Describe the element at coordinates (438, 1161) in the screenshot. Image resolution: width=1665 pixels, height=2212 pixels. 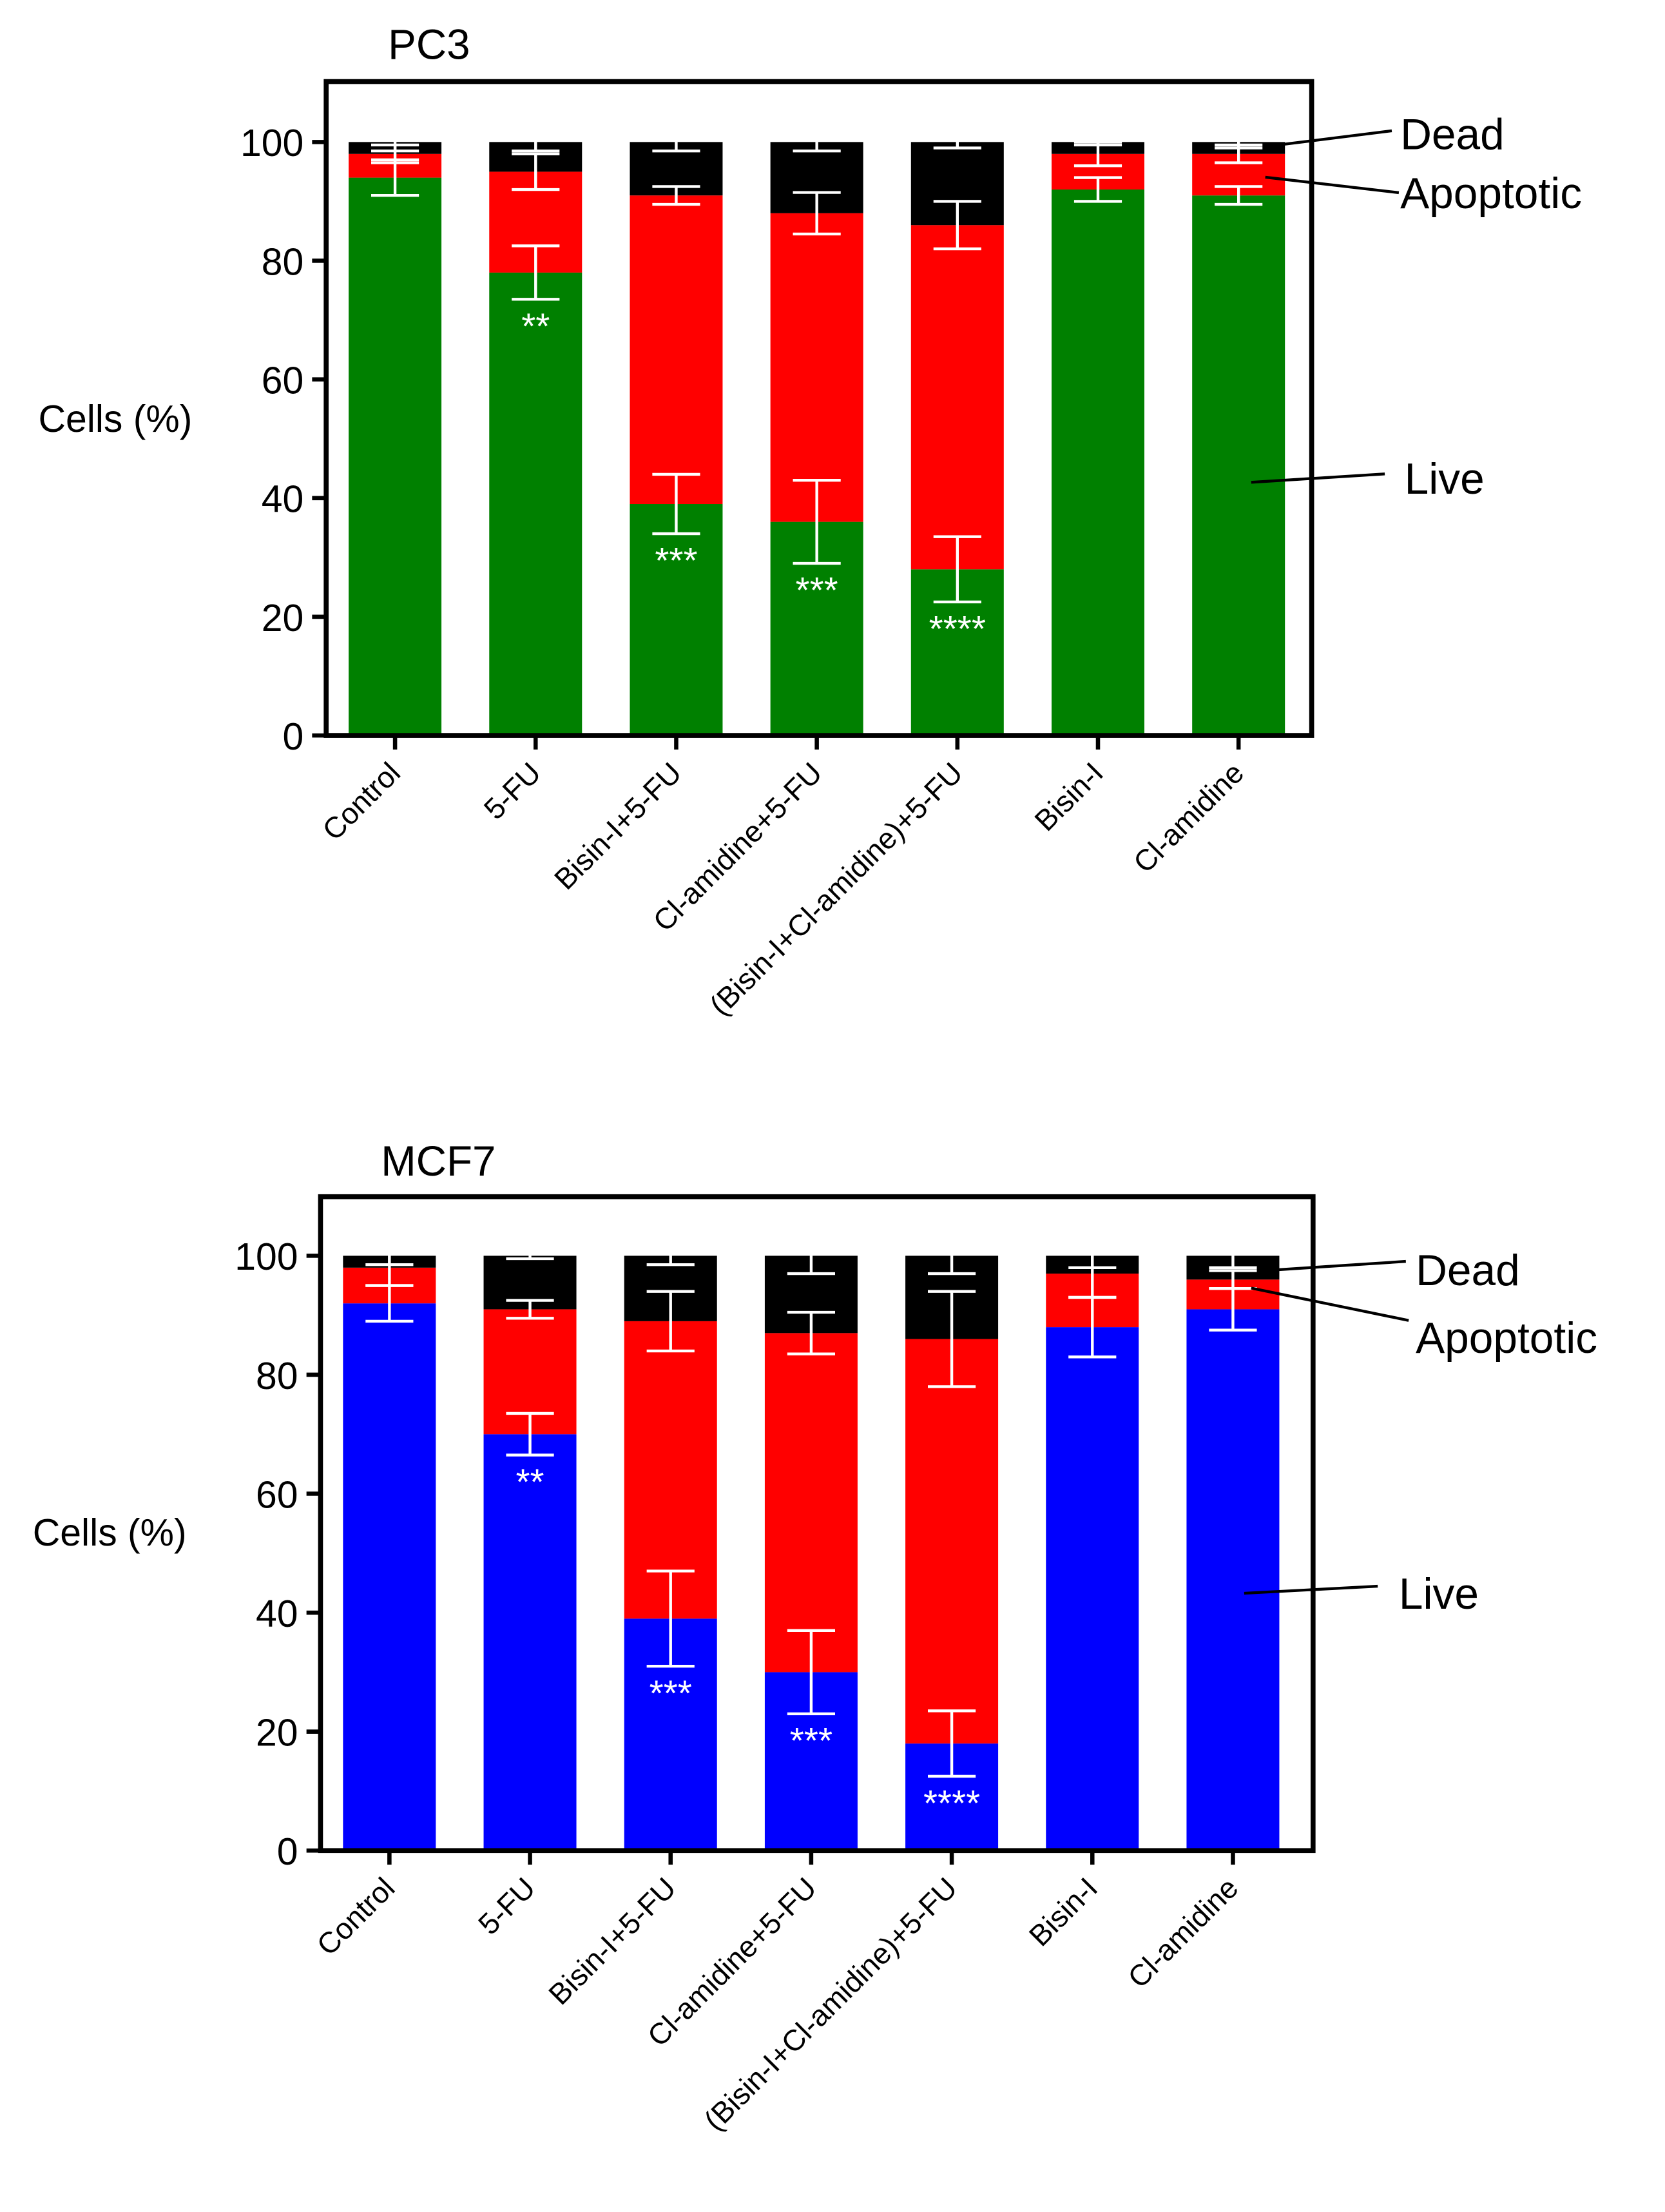
I see `panel-title: MCF7` at that location.